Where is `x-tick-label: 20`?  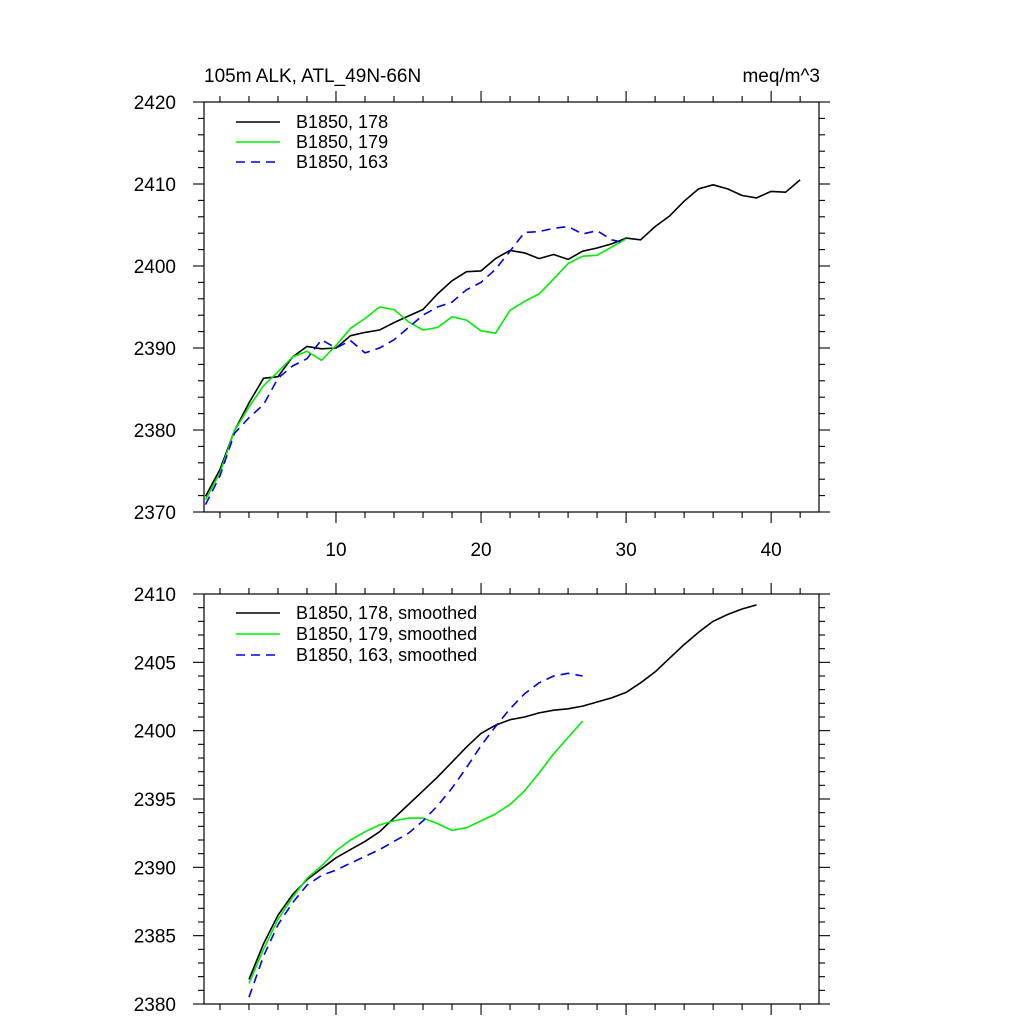
x-tick-label: 20 is located at coordinates (480, 550).